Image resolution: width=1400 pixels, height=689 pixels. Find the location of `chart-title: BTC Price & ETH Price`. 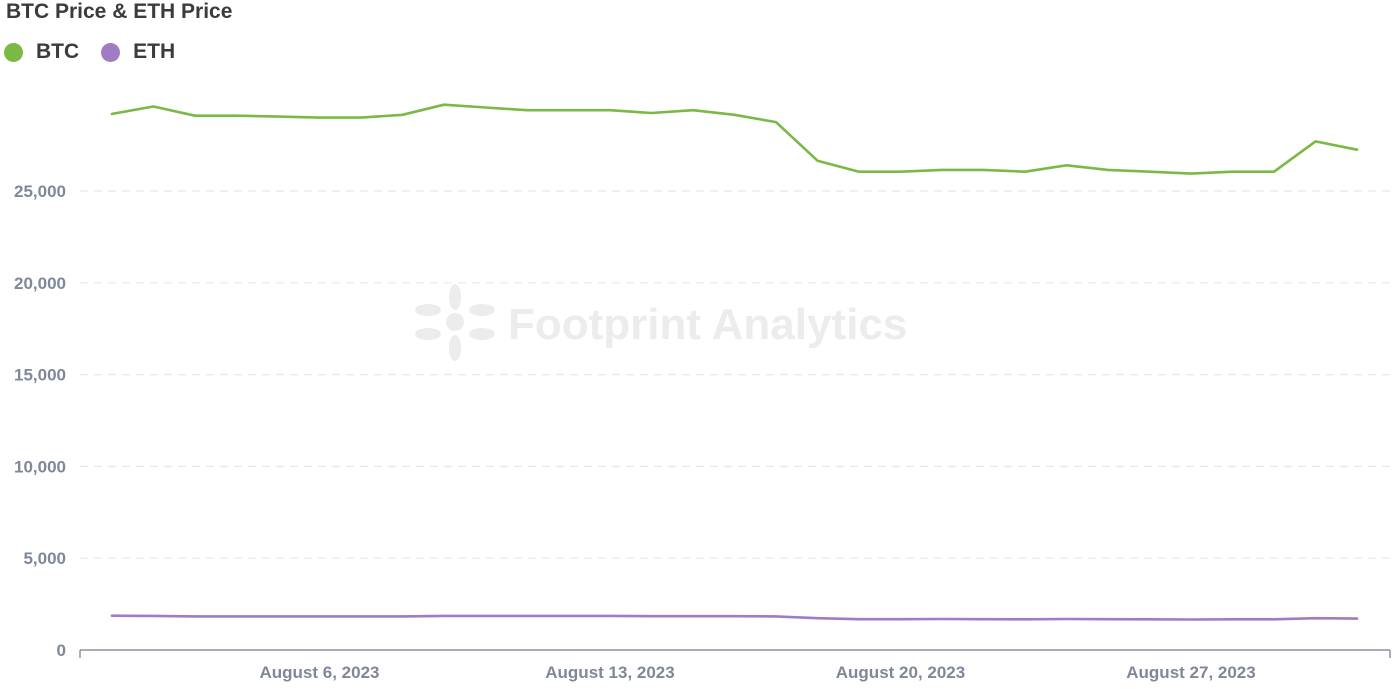

chart-title: BTC Price & ETH Price is located at coordinates (119, 11).